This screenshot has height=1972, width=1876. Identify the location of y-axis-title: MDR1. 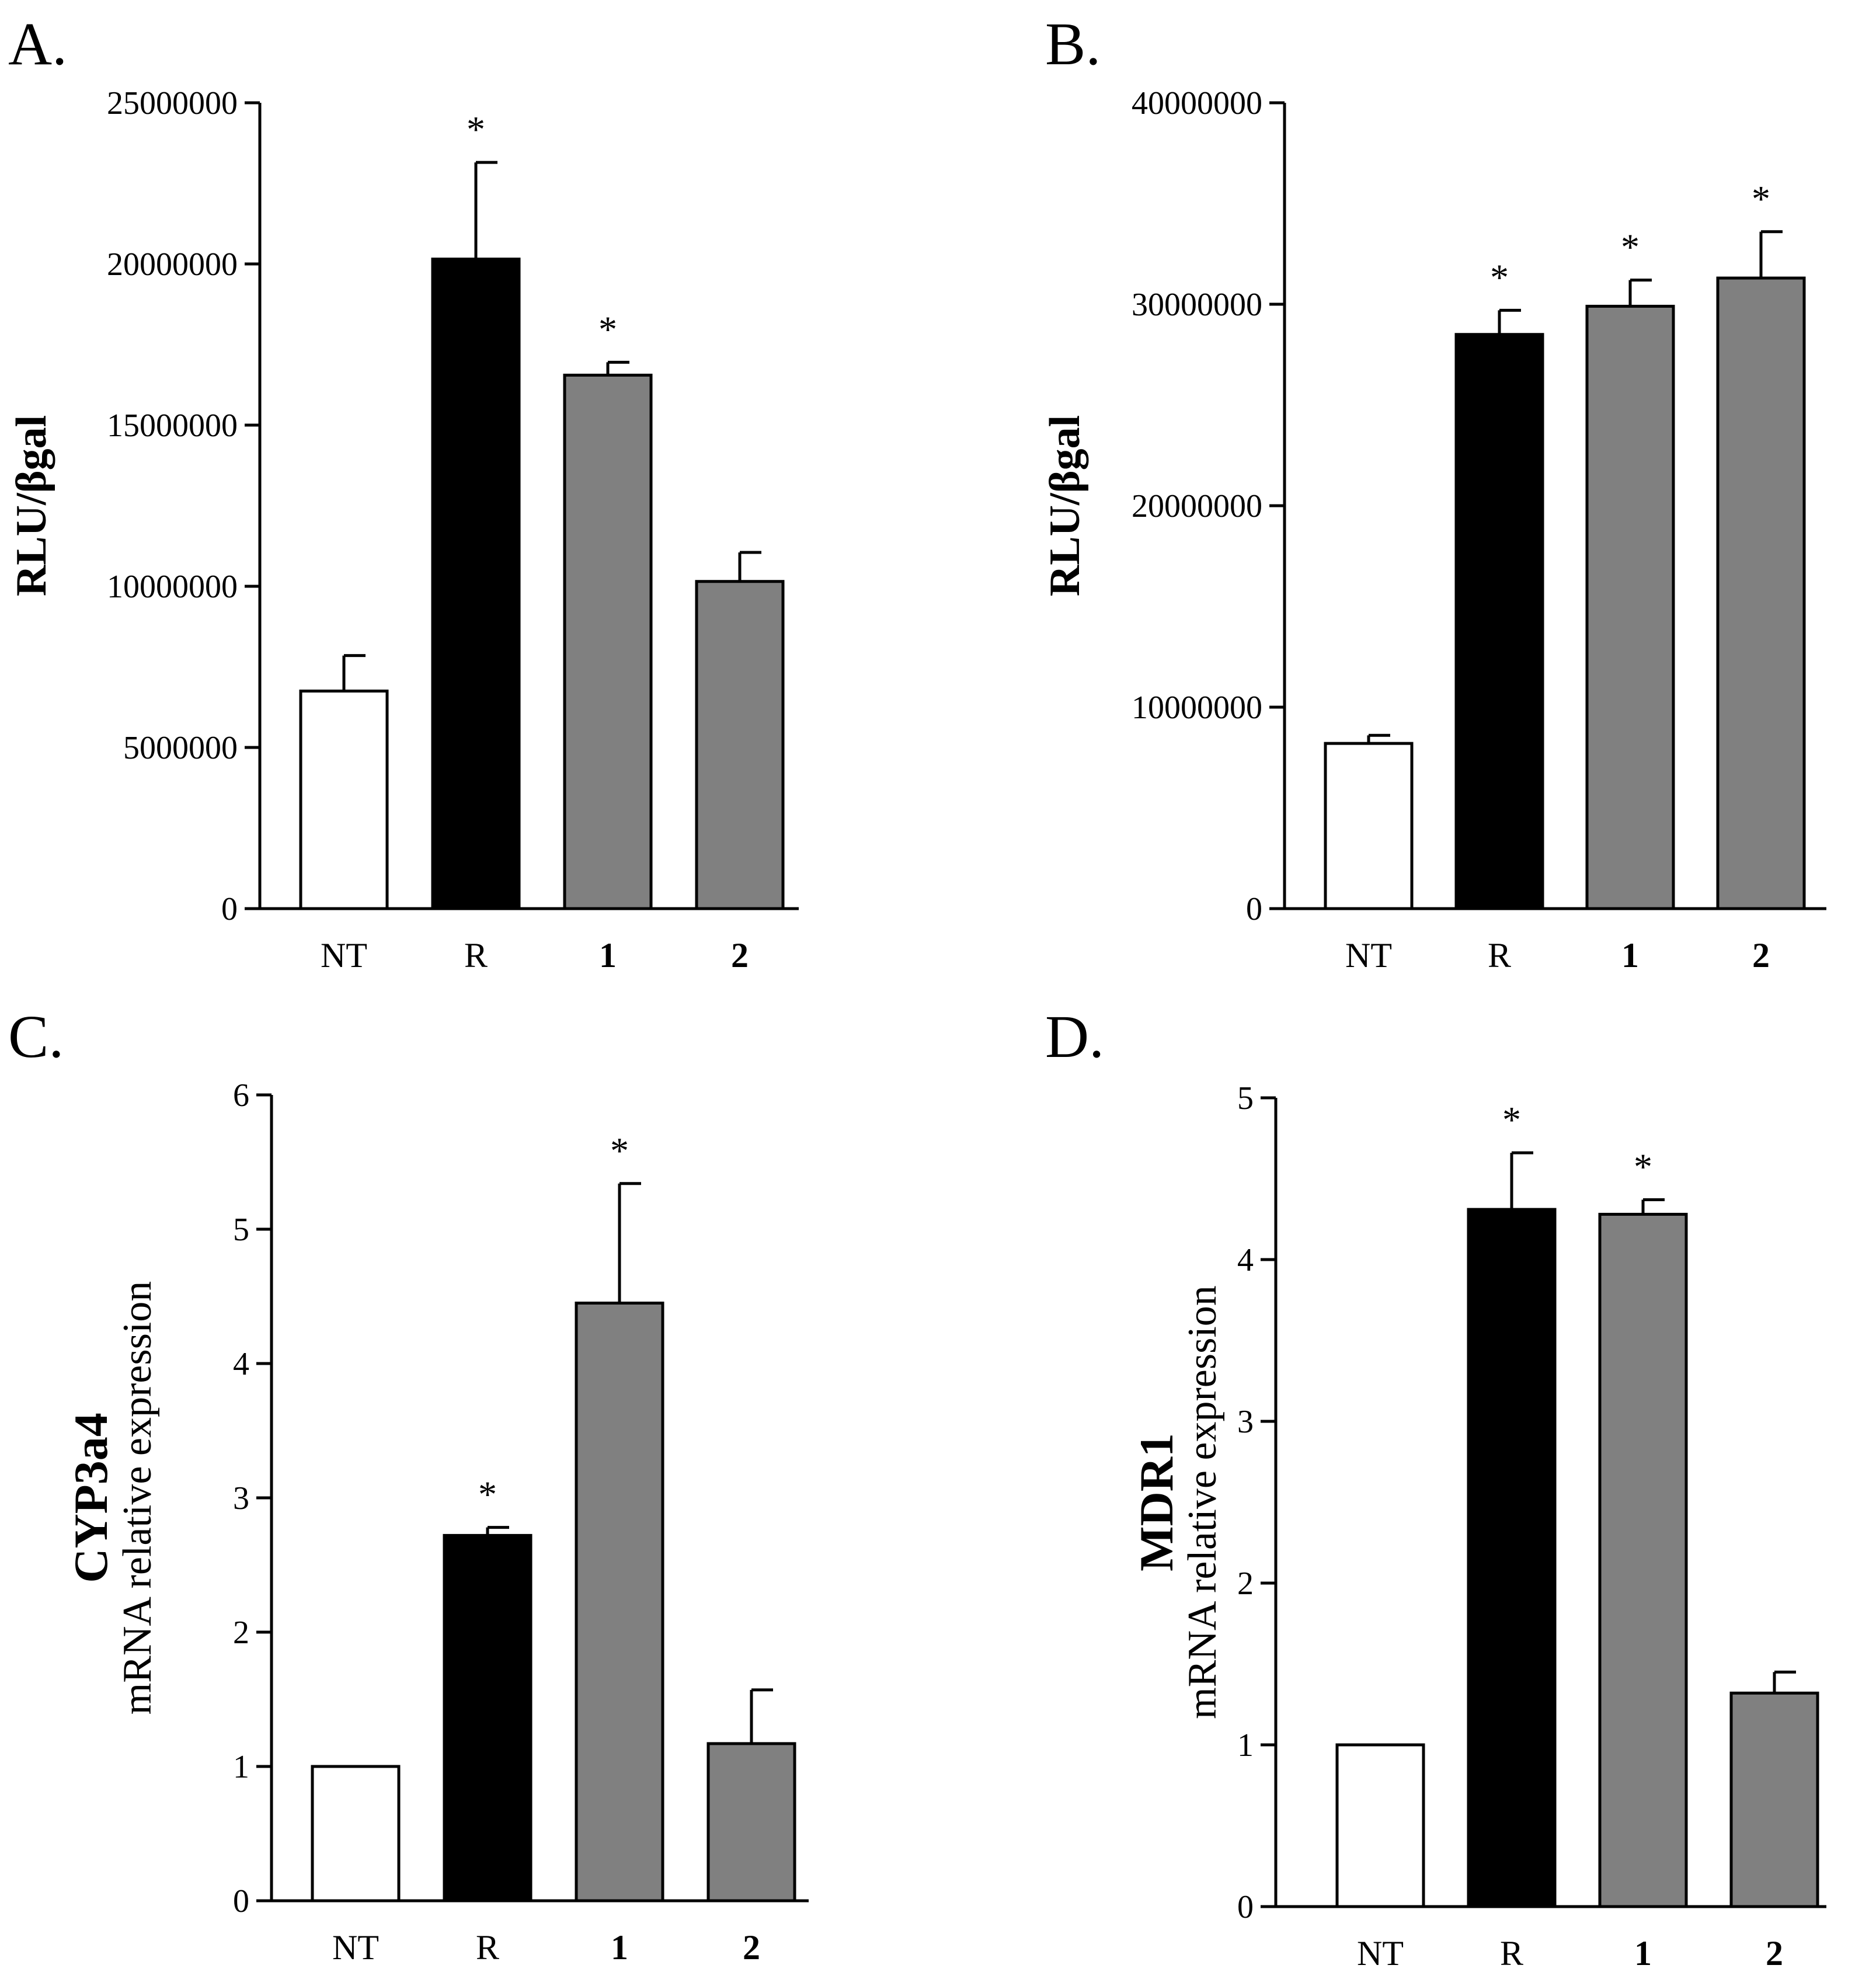
(1156, 1502).